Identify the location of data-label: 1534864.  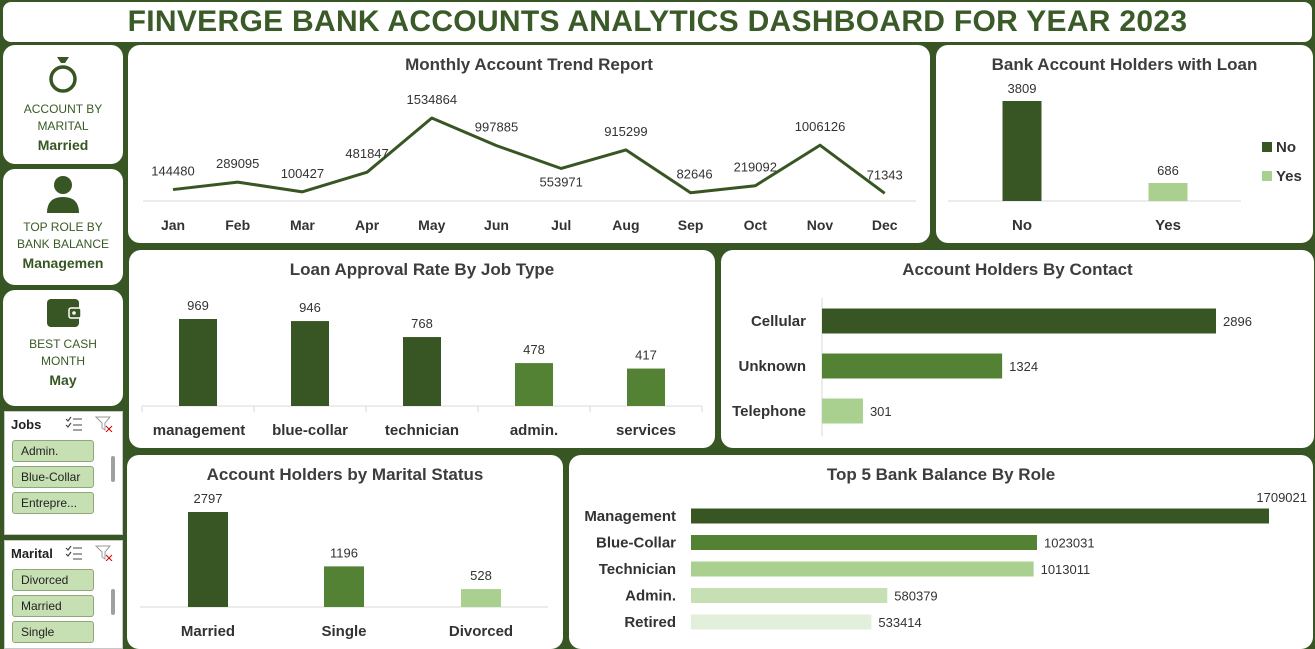
(431, 99).